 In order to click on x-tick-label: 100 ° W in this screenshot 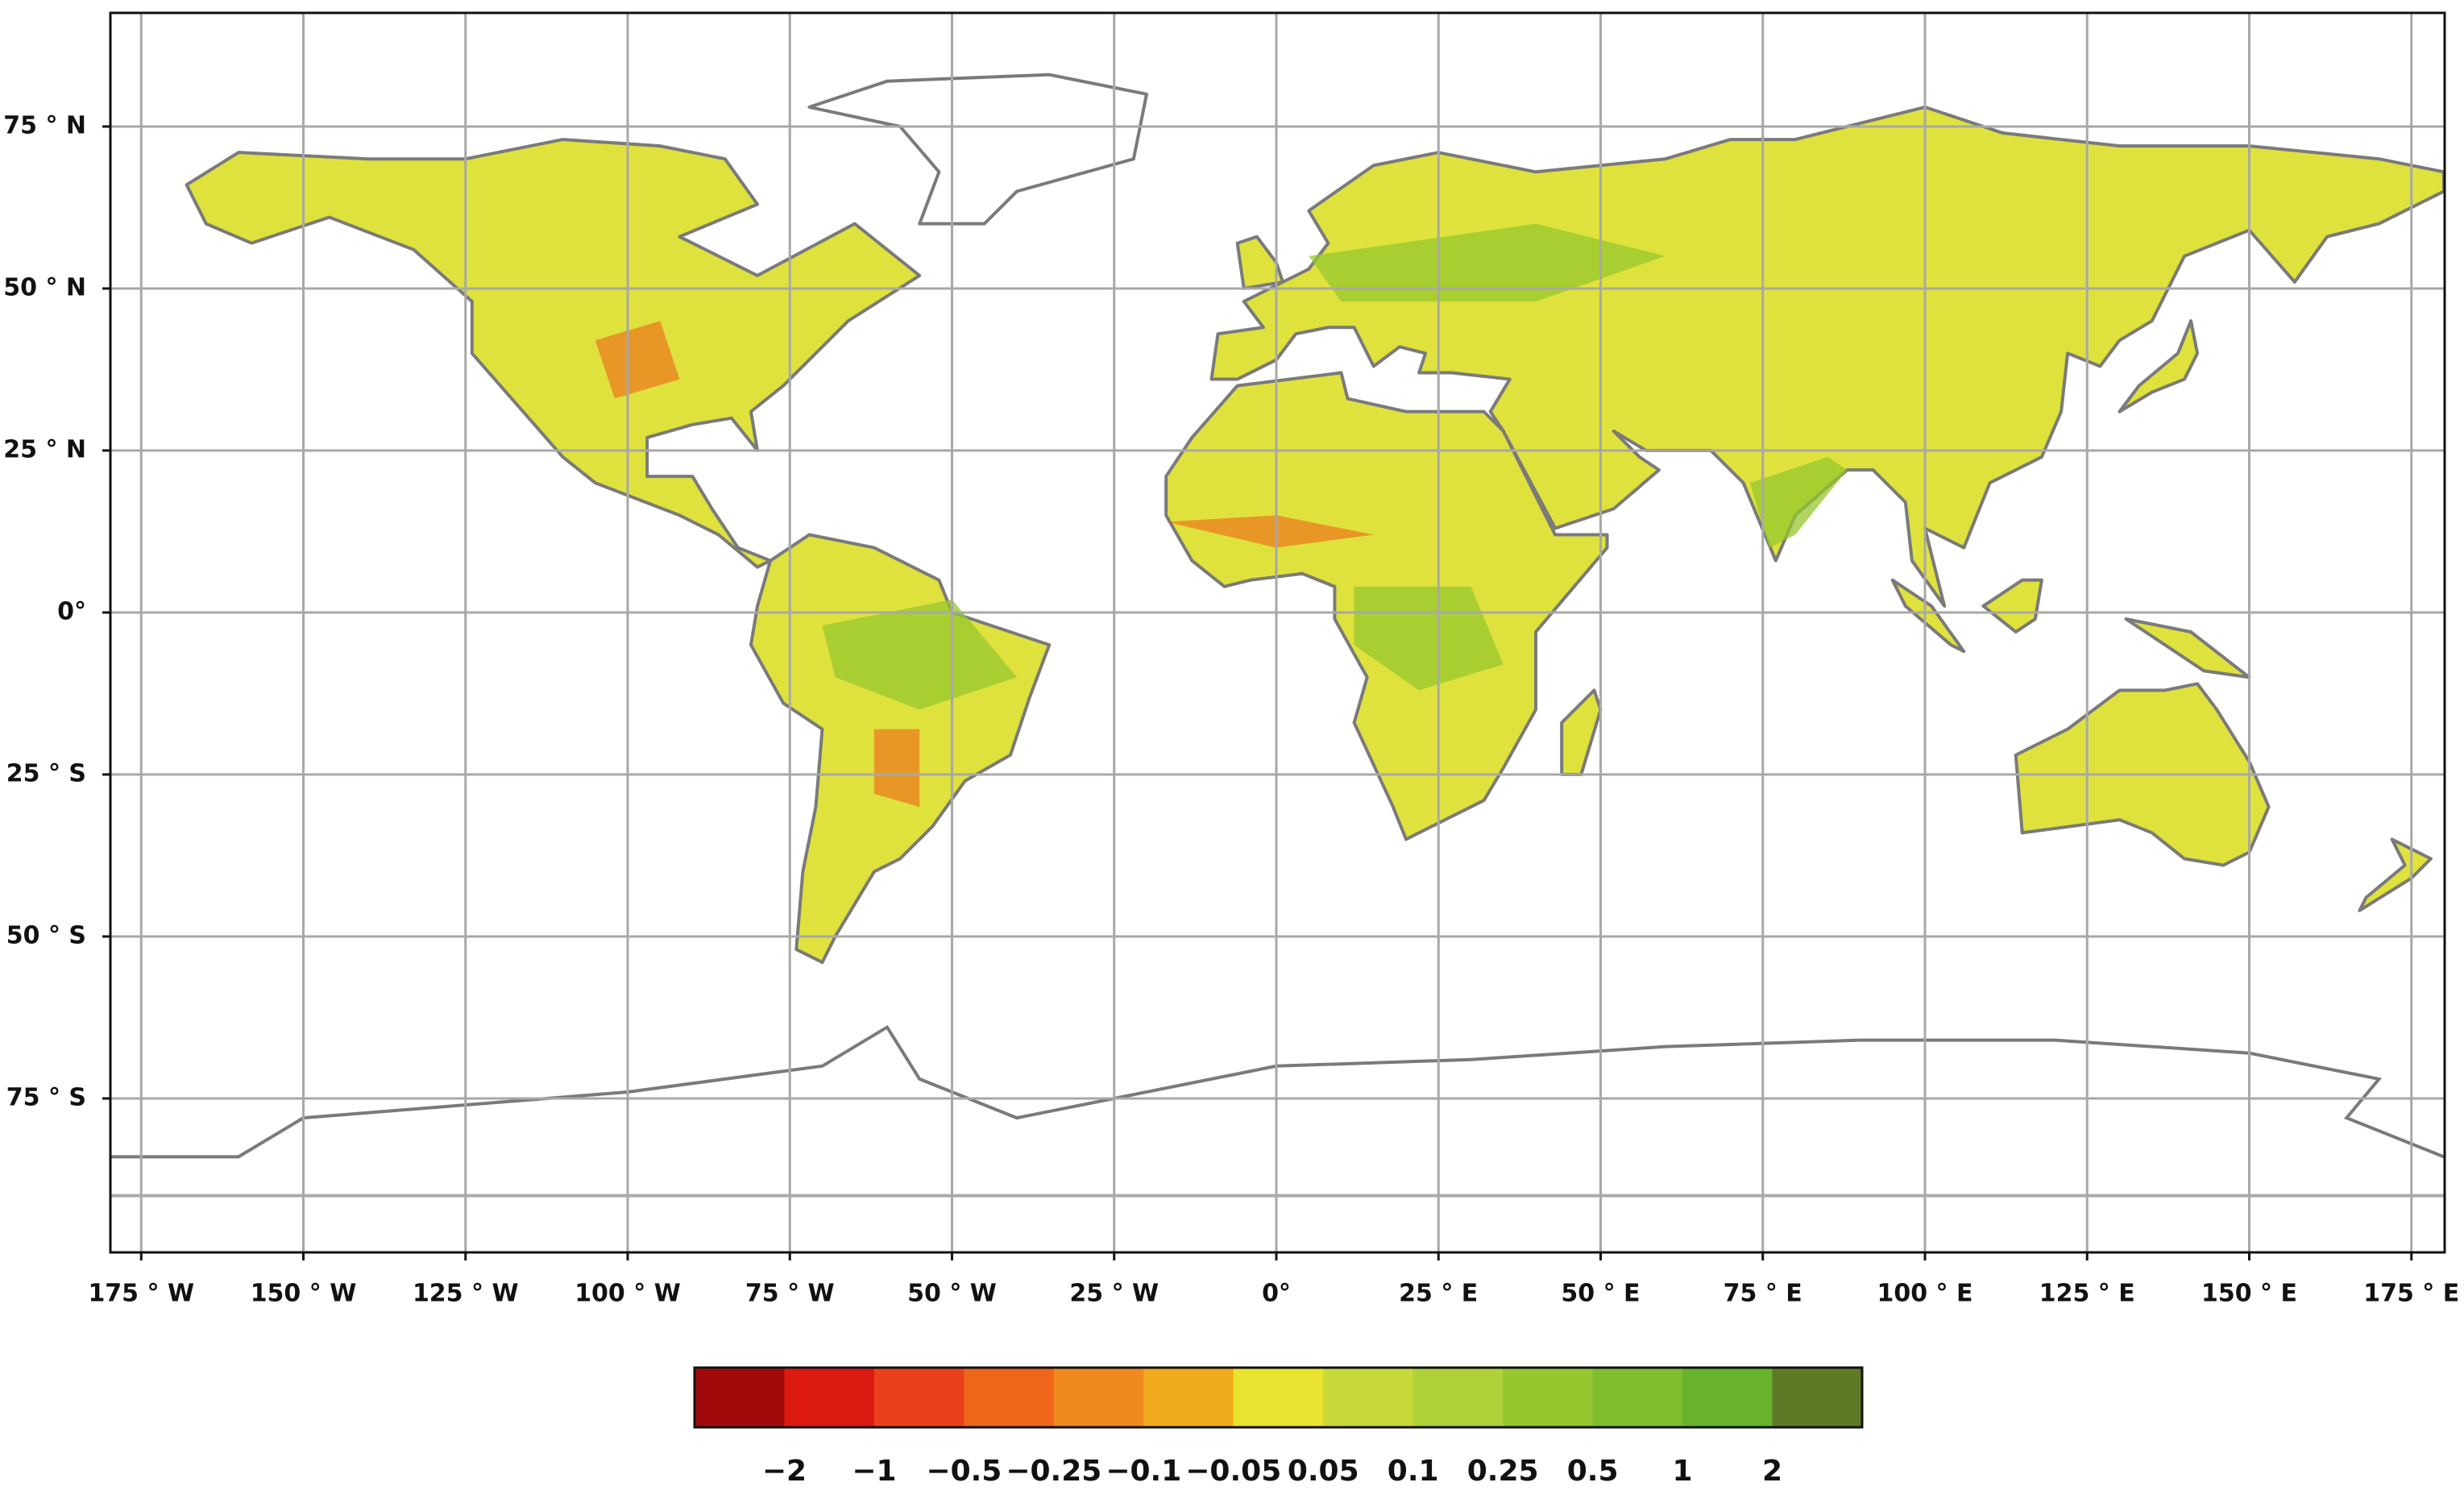, I will do `click(628, 1294)`.